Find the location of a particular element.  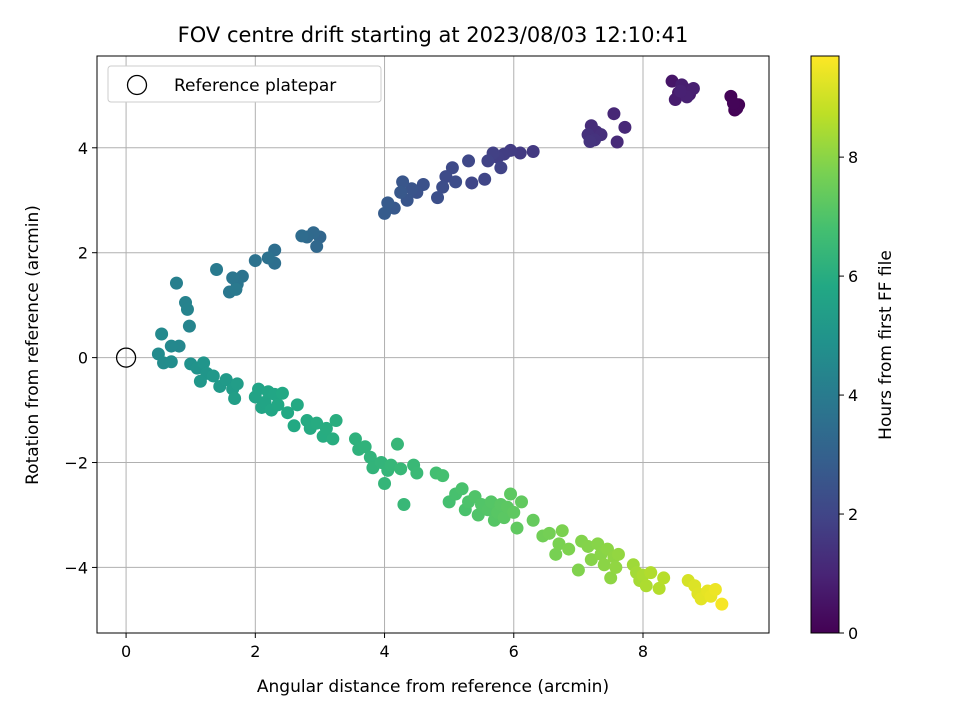

x-tick-label: 2 is located at coordinates (255, 651).